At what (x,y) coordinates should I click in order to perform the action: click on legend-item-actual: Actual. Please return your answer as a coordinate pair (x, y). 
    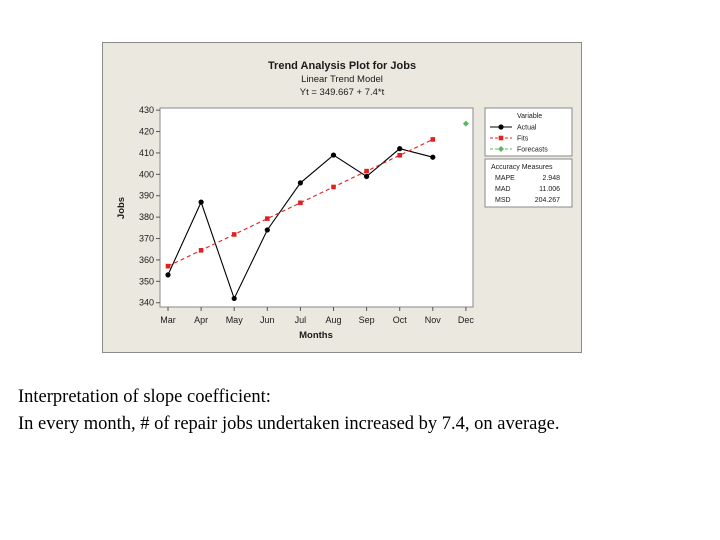
    Looking at the image, I should click on (513, 128).